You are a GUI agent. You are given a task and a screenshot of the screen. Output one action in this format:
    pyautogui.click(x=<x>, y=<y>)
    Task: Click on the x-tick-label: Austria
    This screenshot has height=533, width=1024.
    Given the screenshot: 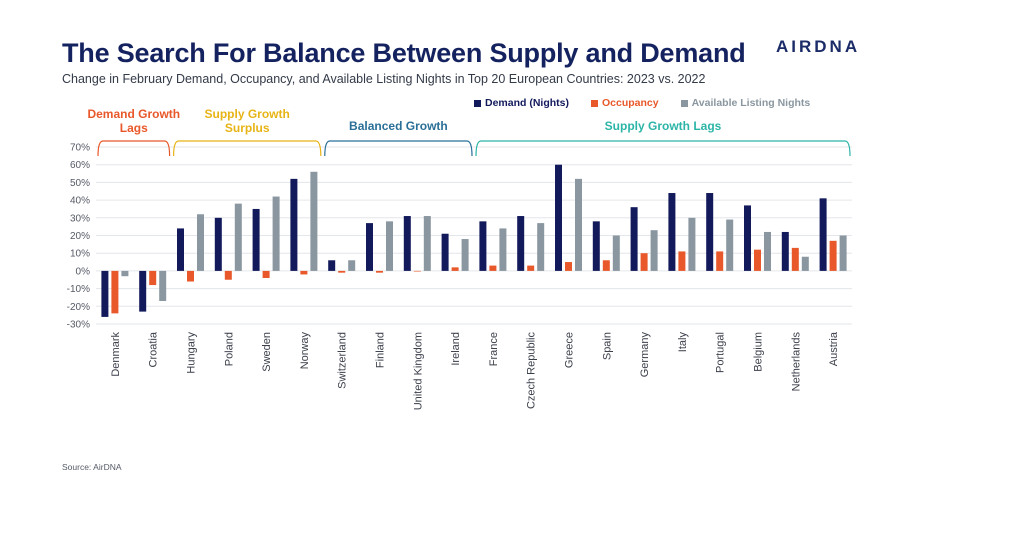 What is the action you would take?
    pyautogui.click(x=834, y=348)
    